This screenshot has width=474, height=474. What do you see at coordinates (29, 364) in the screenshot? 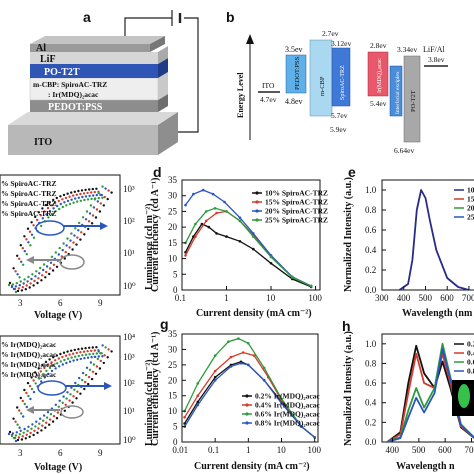
I see `plot-f-legend-3: % Ir(MDQ)₂acac` at bounding box center [29, 364].